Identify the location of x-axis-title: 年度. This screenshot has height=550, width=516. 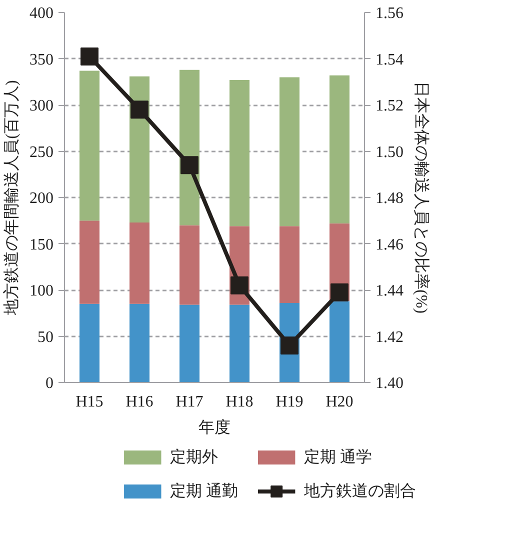
(214, 427).